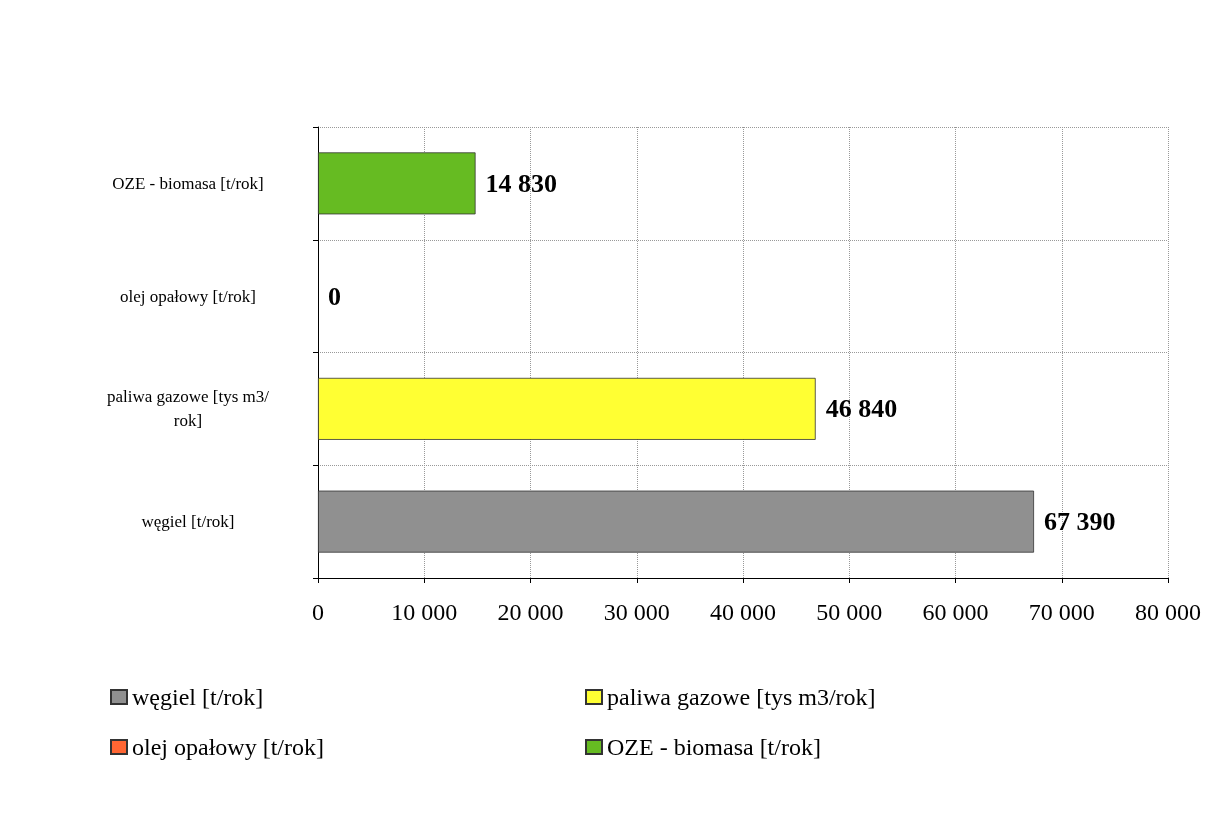  What do you see at coordinates (530, 612) in the screenshot?
I see `x-tick-label: 20 000` at bounding box center [530, 612].